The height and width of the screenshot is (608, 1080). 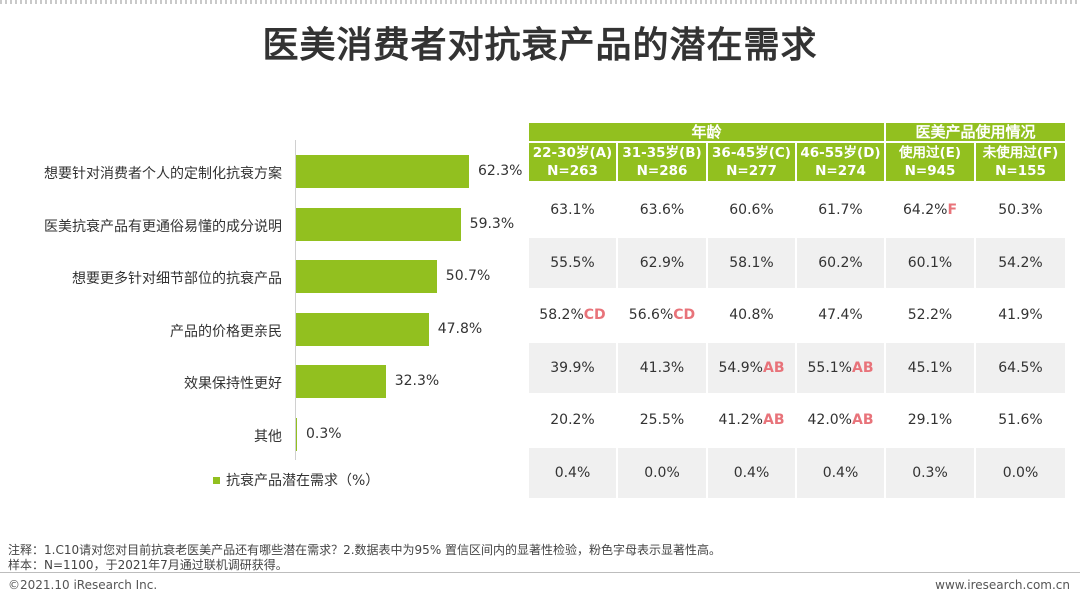 What do you see at coordinates (662, 153) in the screenshot?
I see `column-header-label: 31-35岁(B)` at bounding box center [662, 153].